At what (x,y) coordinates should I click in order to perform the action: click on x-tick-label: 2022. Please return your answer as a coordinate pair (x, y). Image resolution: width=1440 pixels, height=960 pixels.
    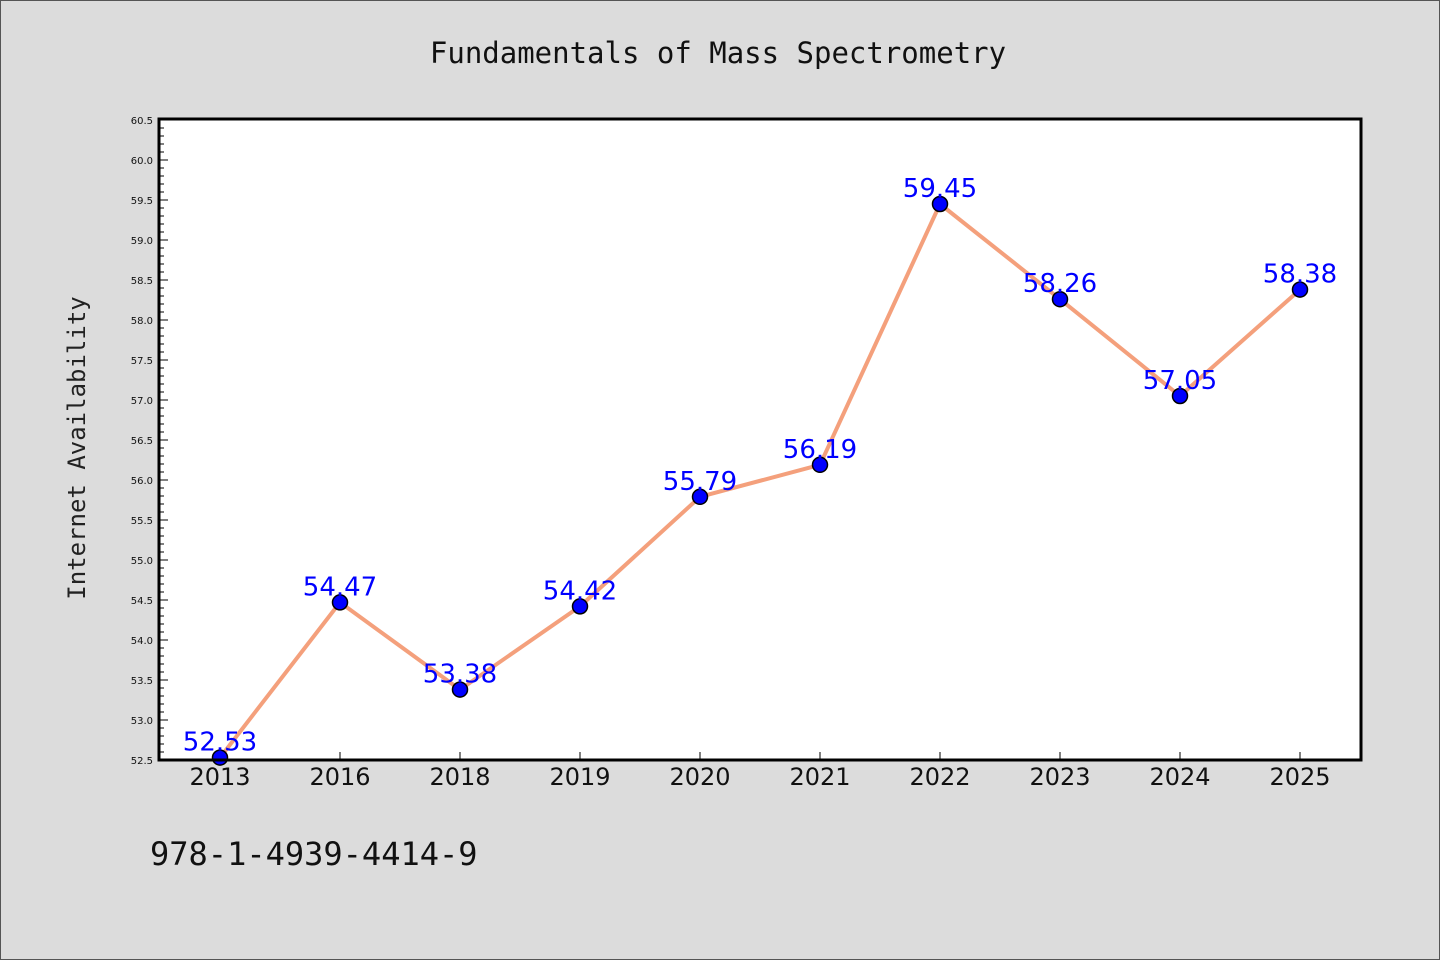
    Looking at the image, I should click on (939, 777).